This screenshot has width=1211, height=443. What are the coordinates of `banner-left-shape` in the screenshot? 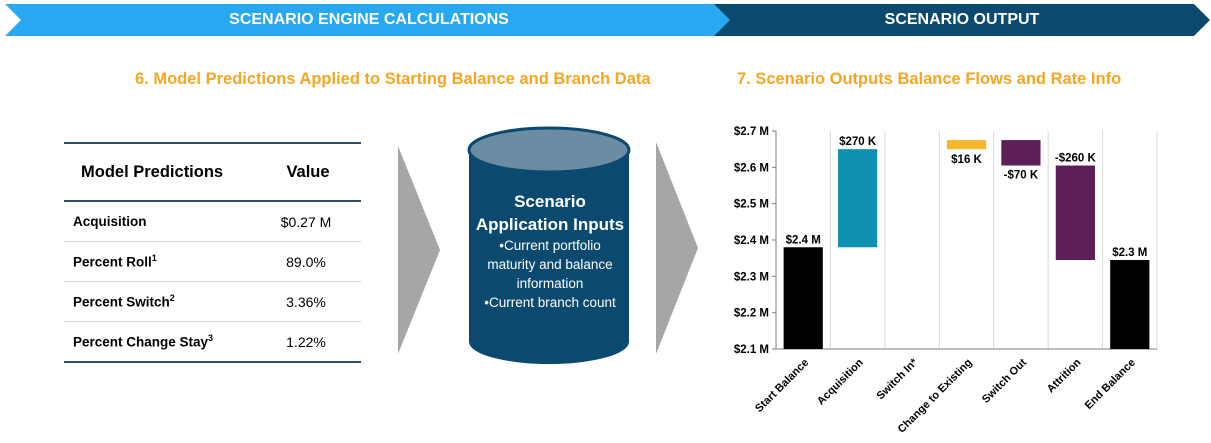 It's located at (369, 20).